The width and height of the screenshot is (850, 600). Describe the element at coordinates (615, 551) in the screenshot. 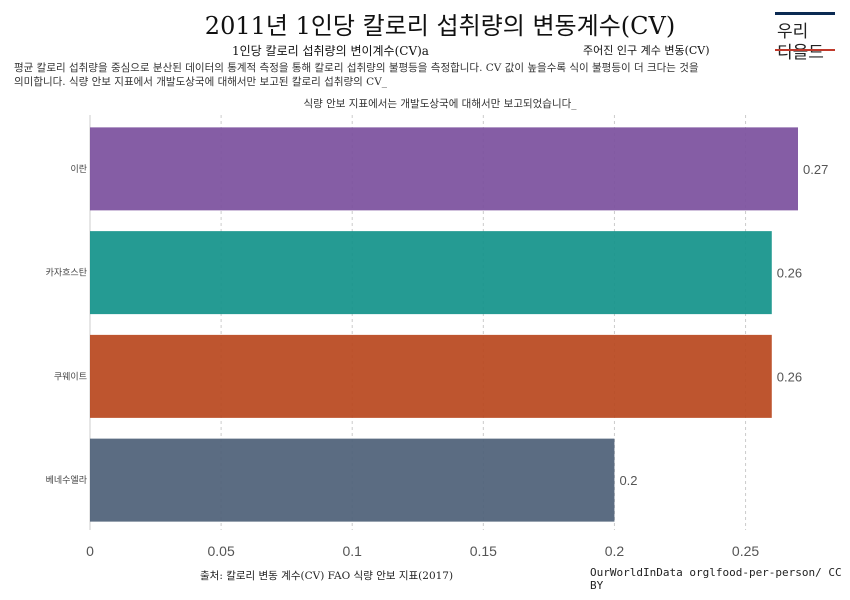

I see `x-tick-label: 0.2` at that location.